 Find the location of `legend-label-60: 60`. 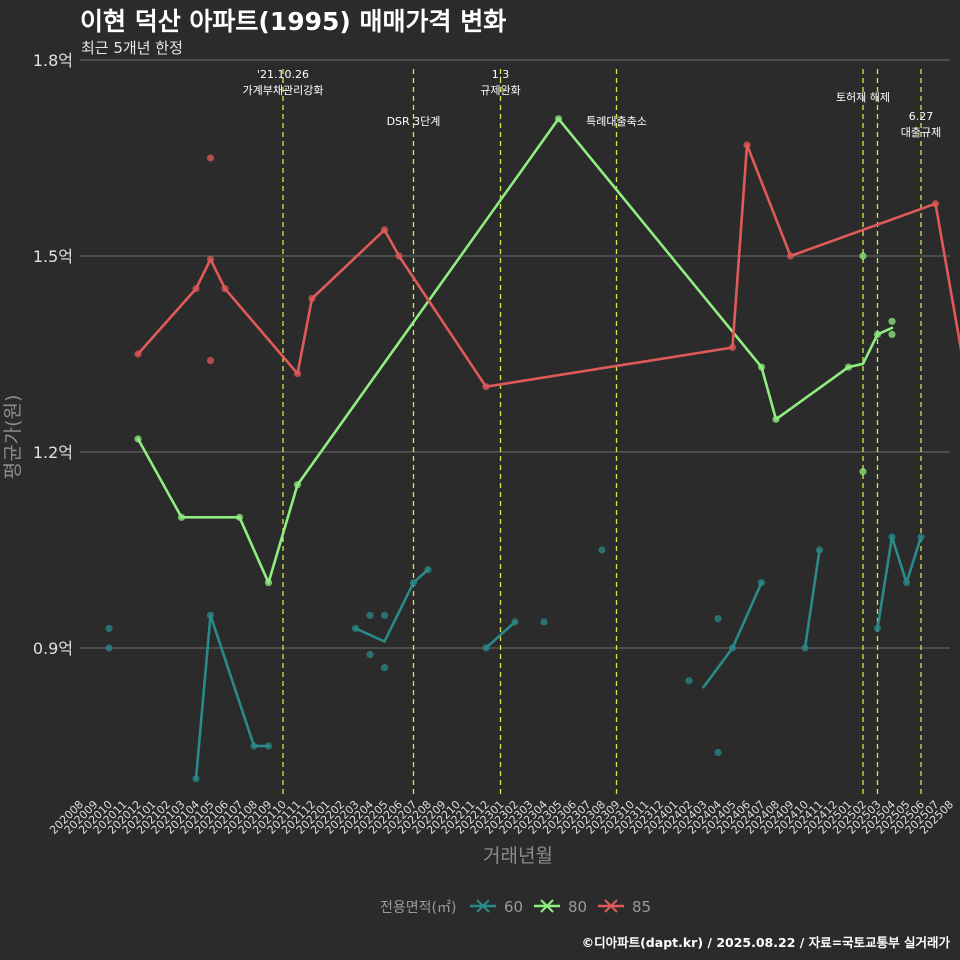

legend-label-60: 60 is located at coordinates (513, 907).